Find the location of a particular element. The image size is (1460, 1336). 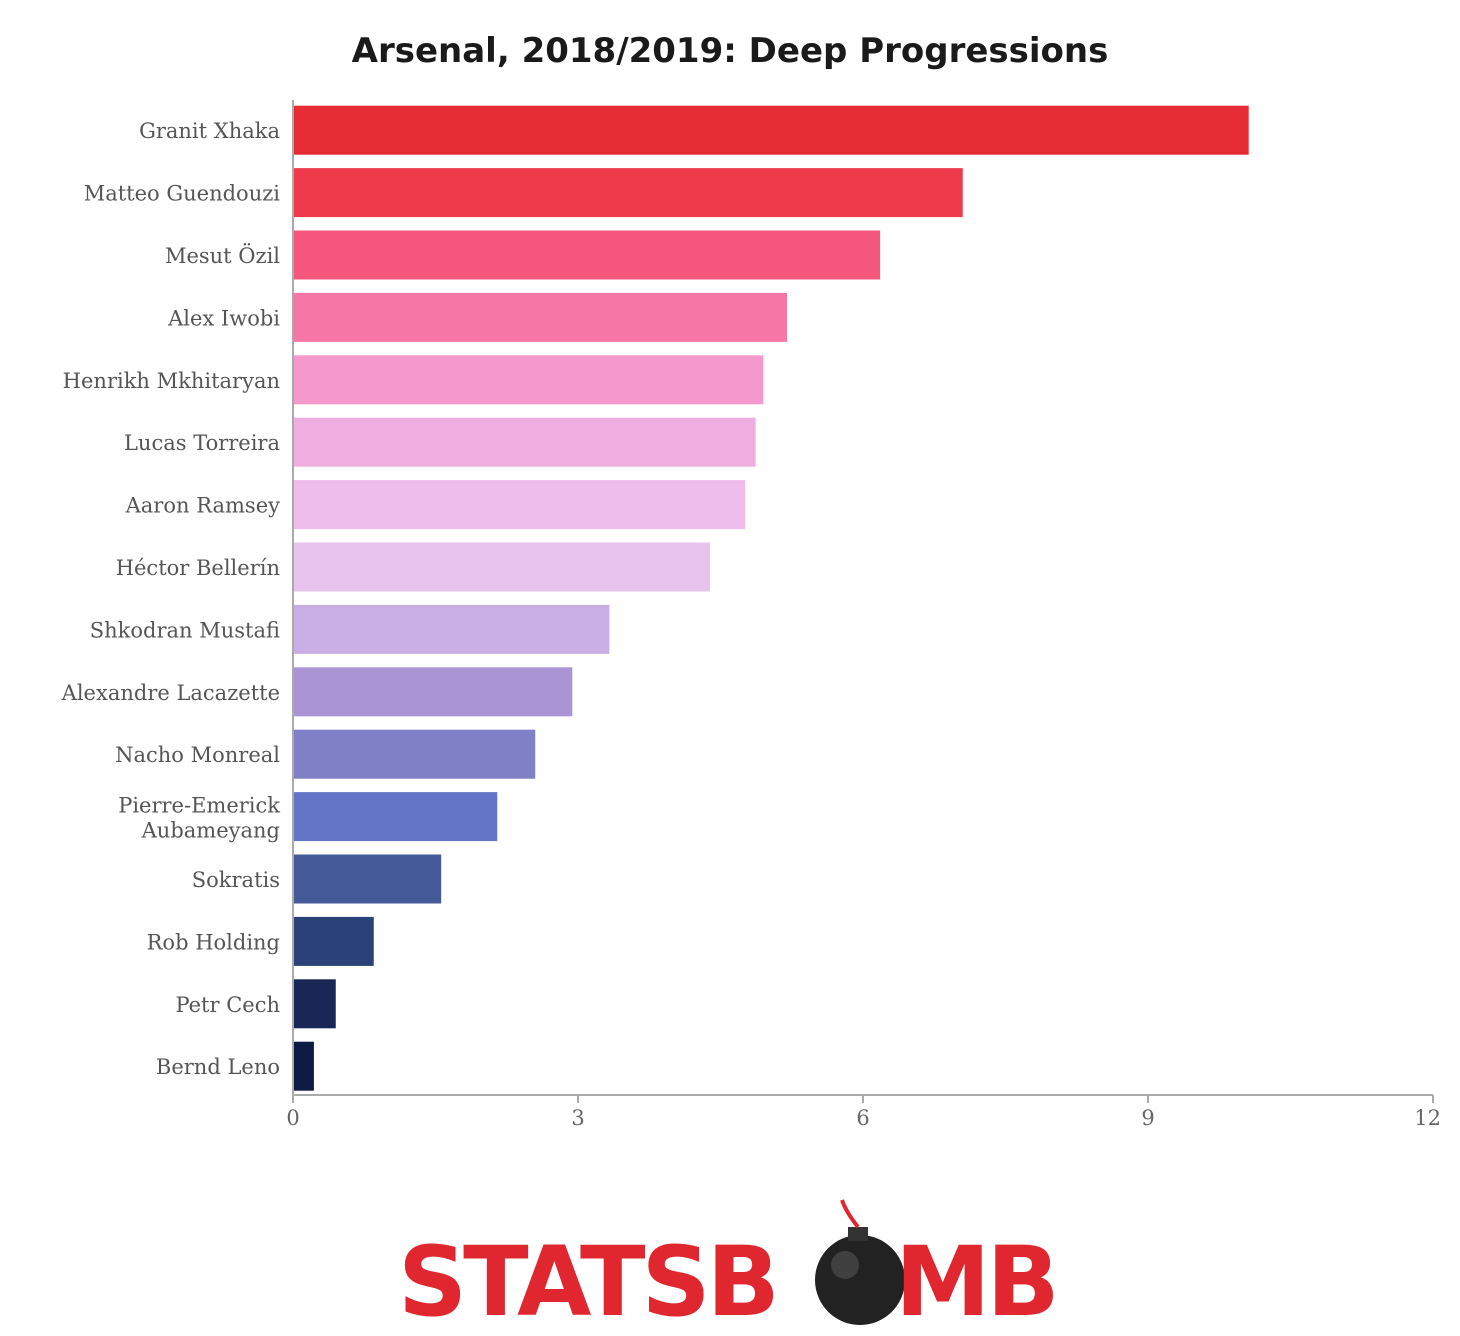

x-tick-label: 12 is located at coordinates (1427, 1118).